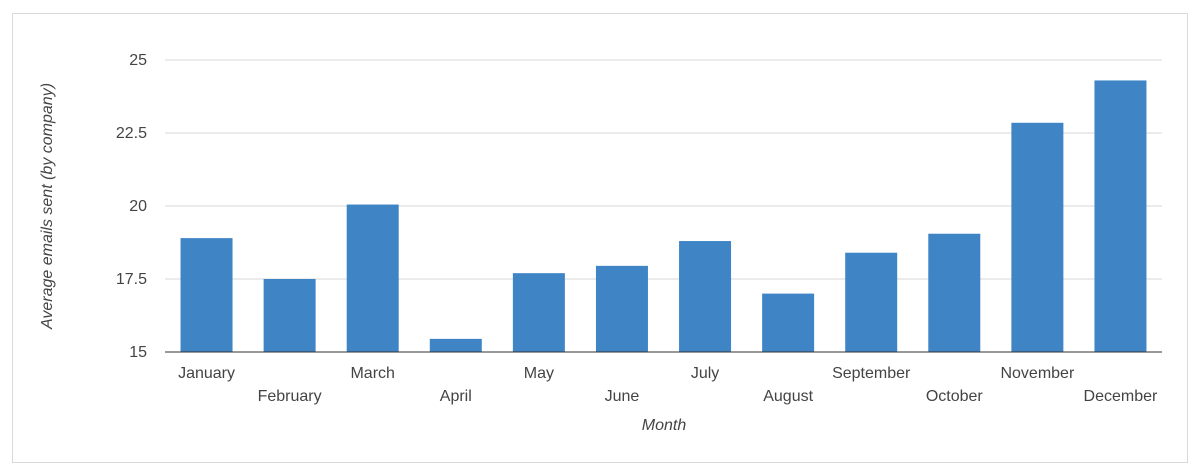  I want to click on x-tick-label-july: July, so click(705, 373).